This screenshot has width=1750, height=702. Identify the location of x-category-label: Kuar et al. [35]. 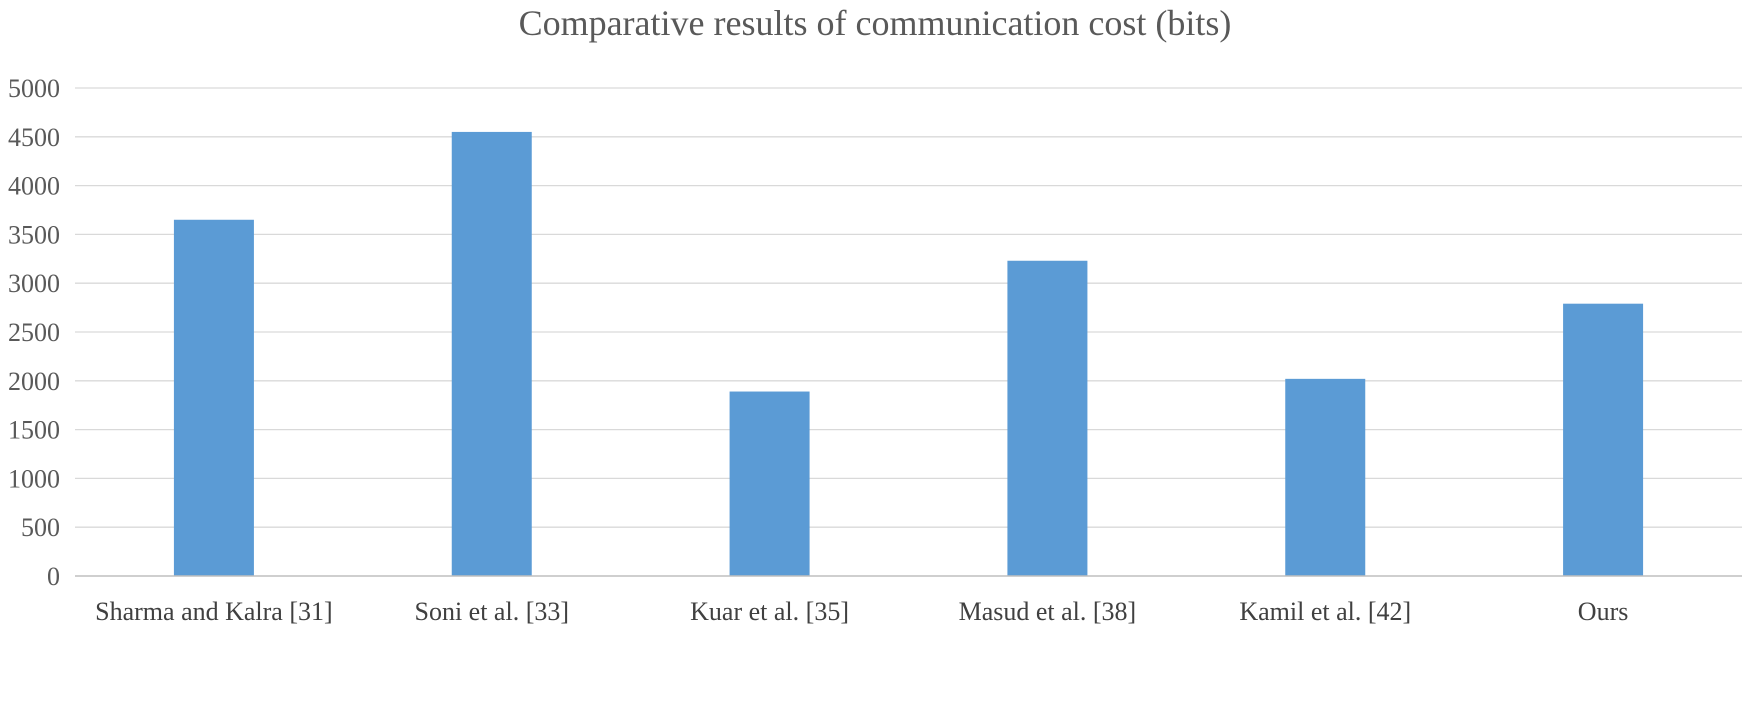
(769, 611).